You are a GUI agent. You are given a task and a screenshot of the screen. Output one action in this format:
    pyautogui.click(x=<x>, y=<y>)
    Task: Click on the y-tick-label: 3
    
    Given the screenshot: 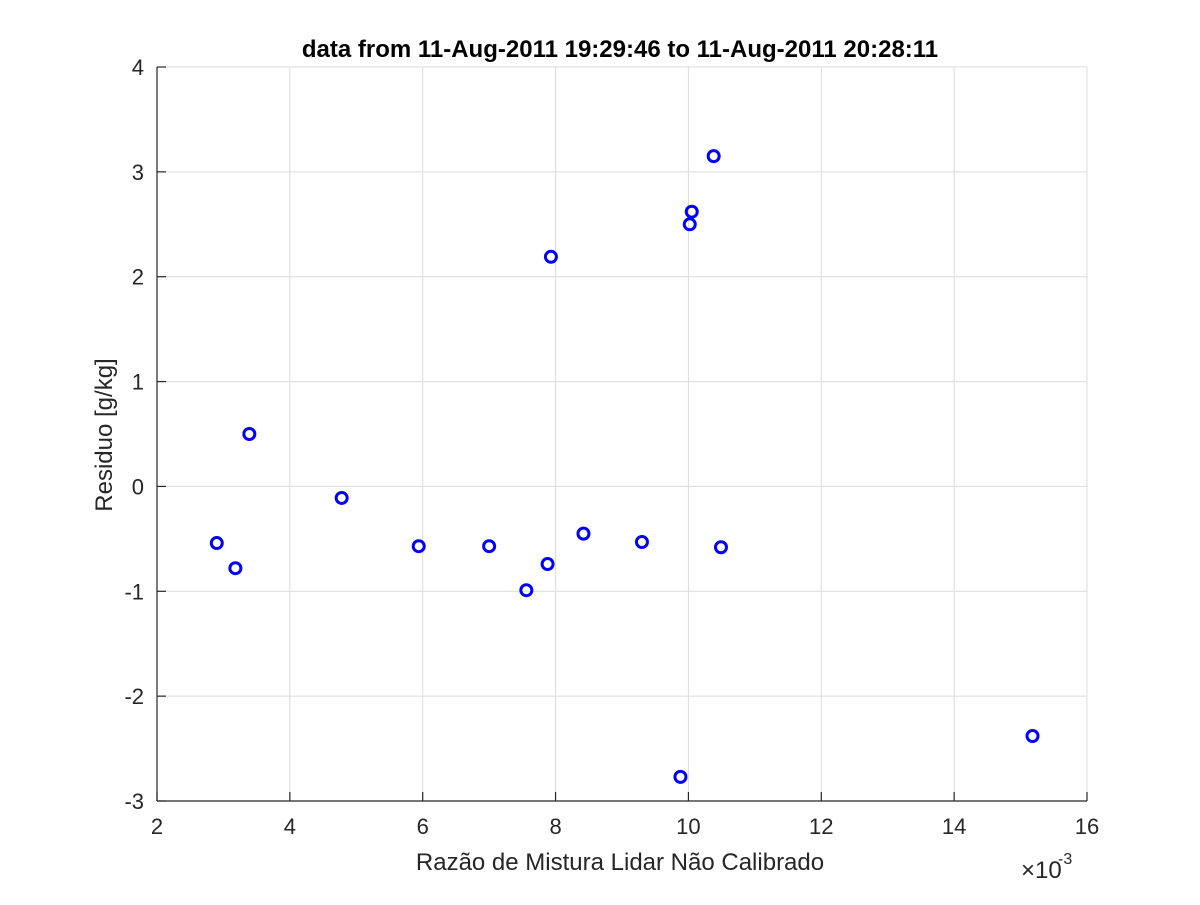 What is the action you would take?
    pyautogui.click(x=138, y=172)
    